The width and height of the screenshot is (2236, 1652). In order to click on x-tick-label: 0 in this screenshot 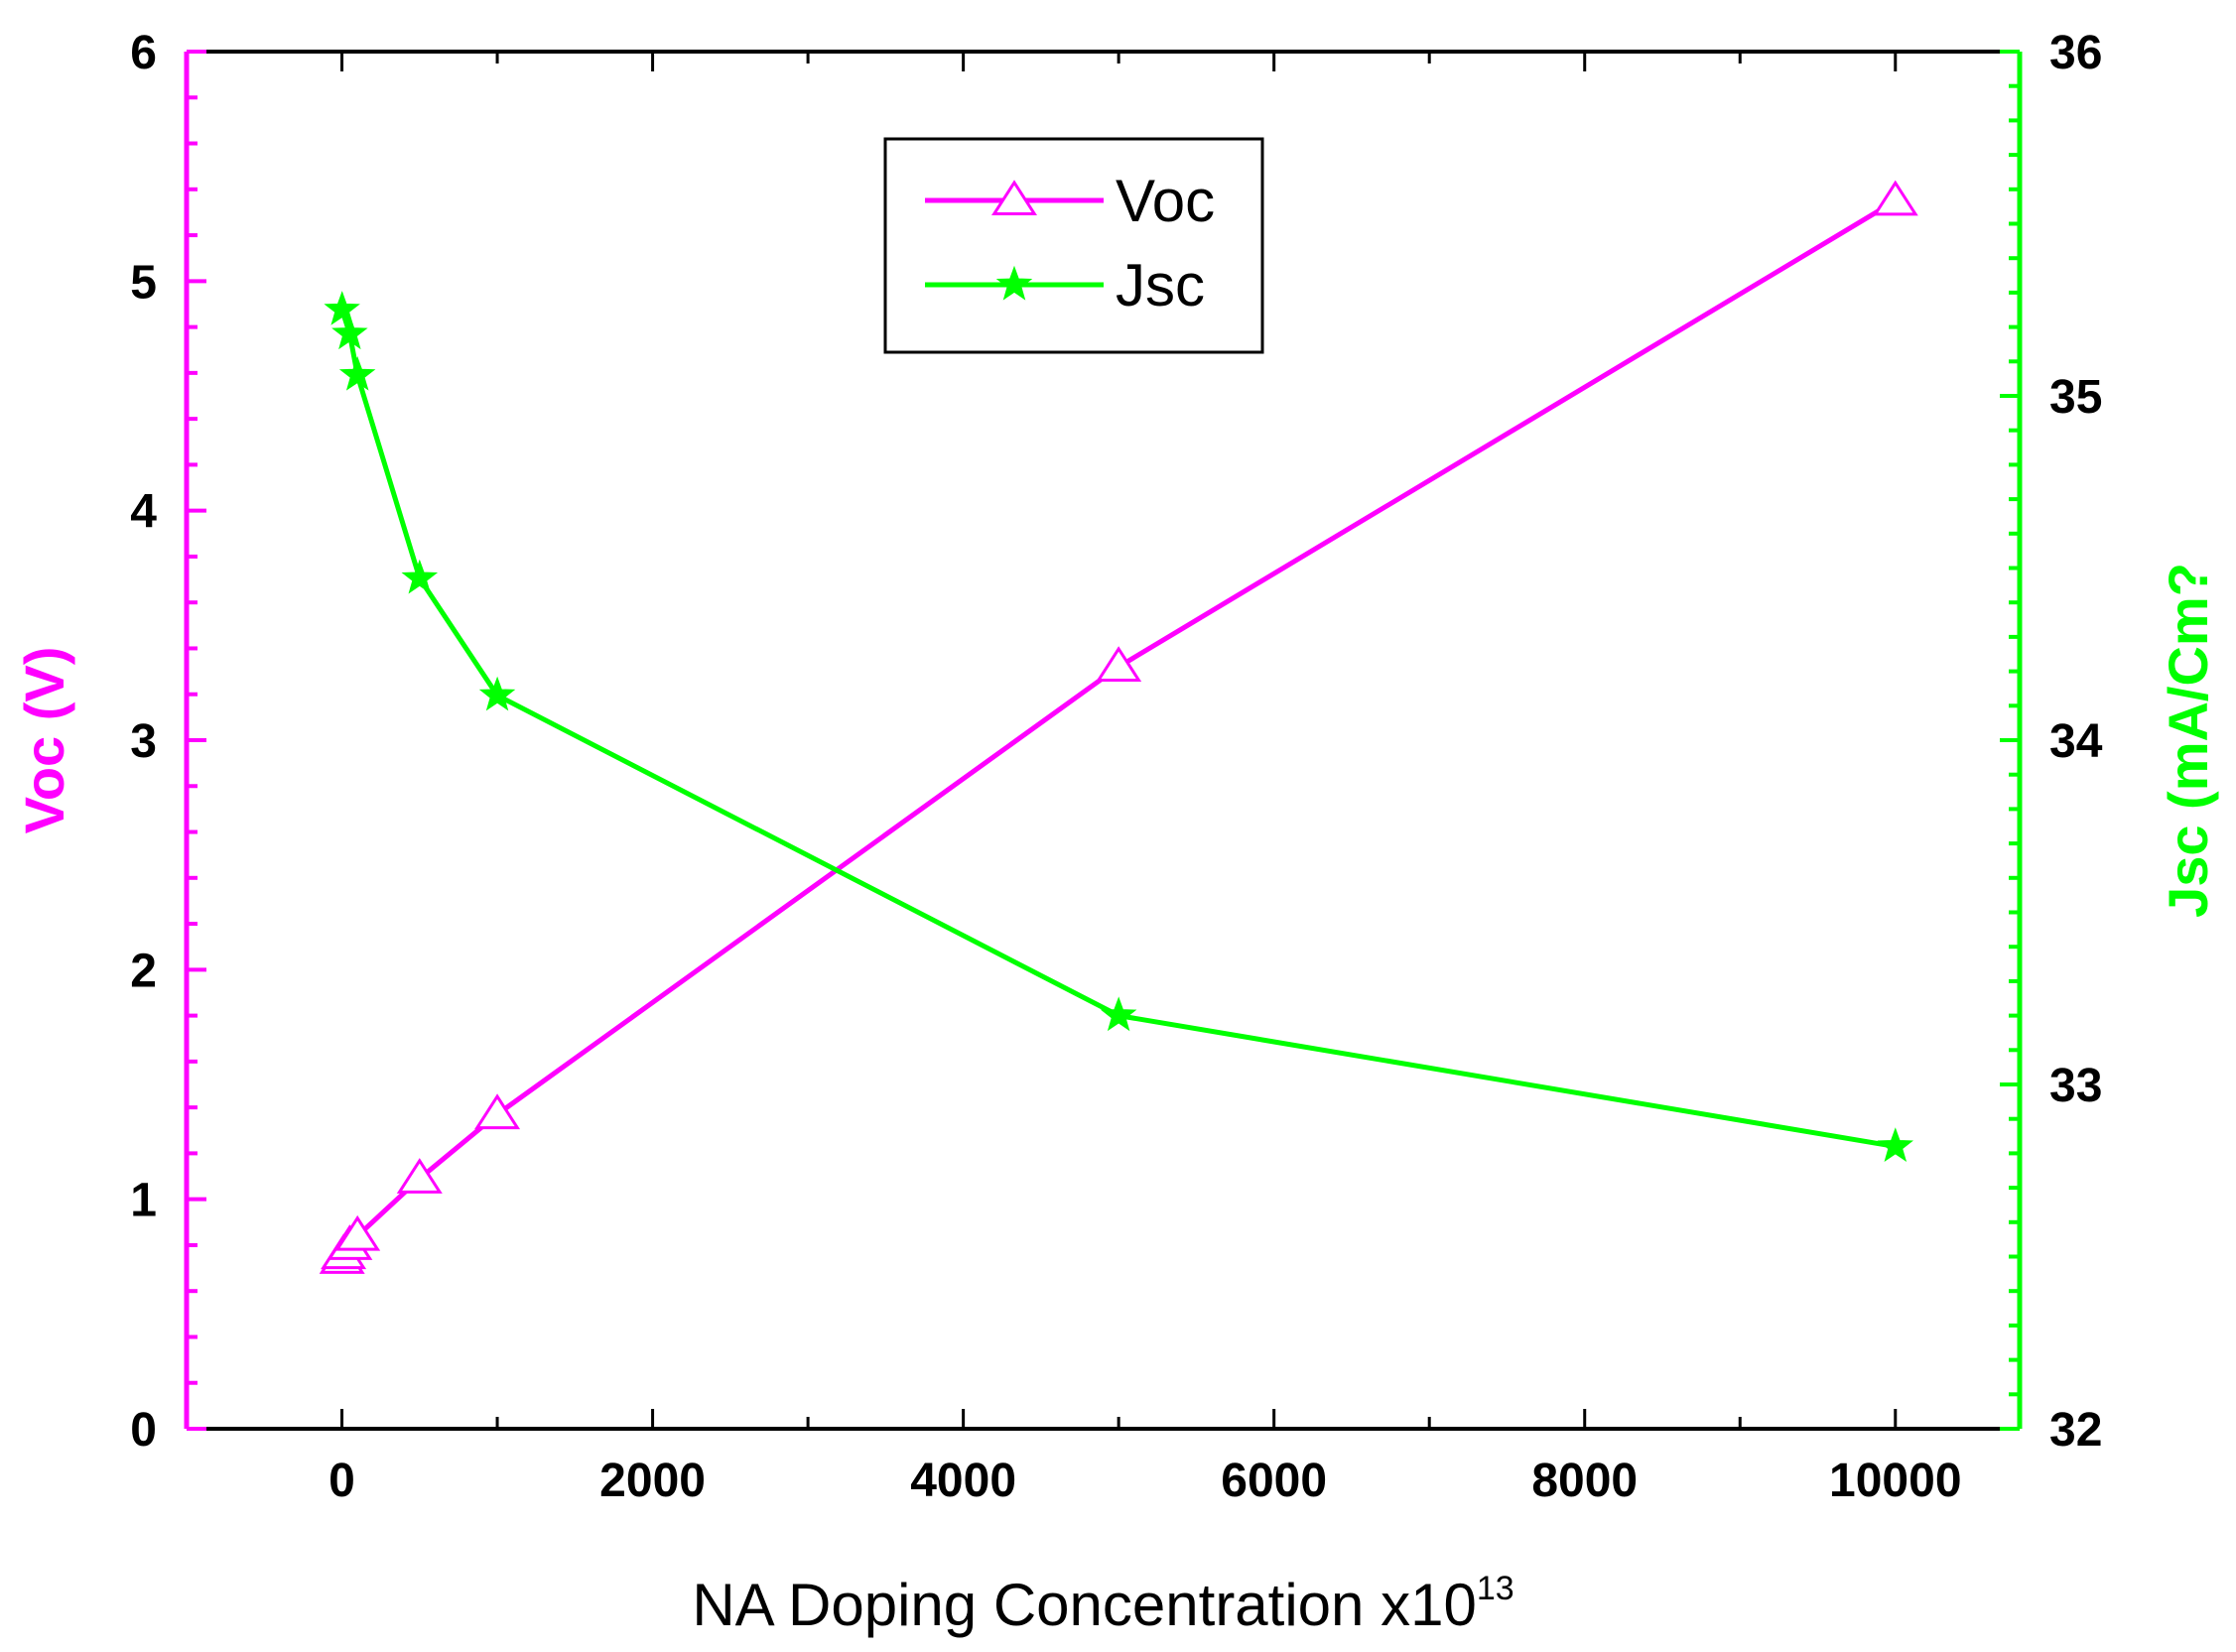, I will do `click(342, 1481)`.